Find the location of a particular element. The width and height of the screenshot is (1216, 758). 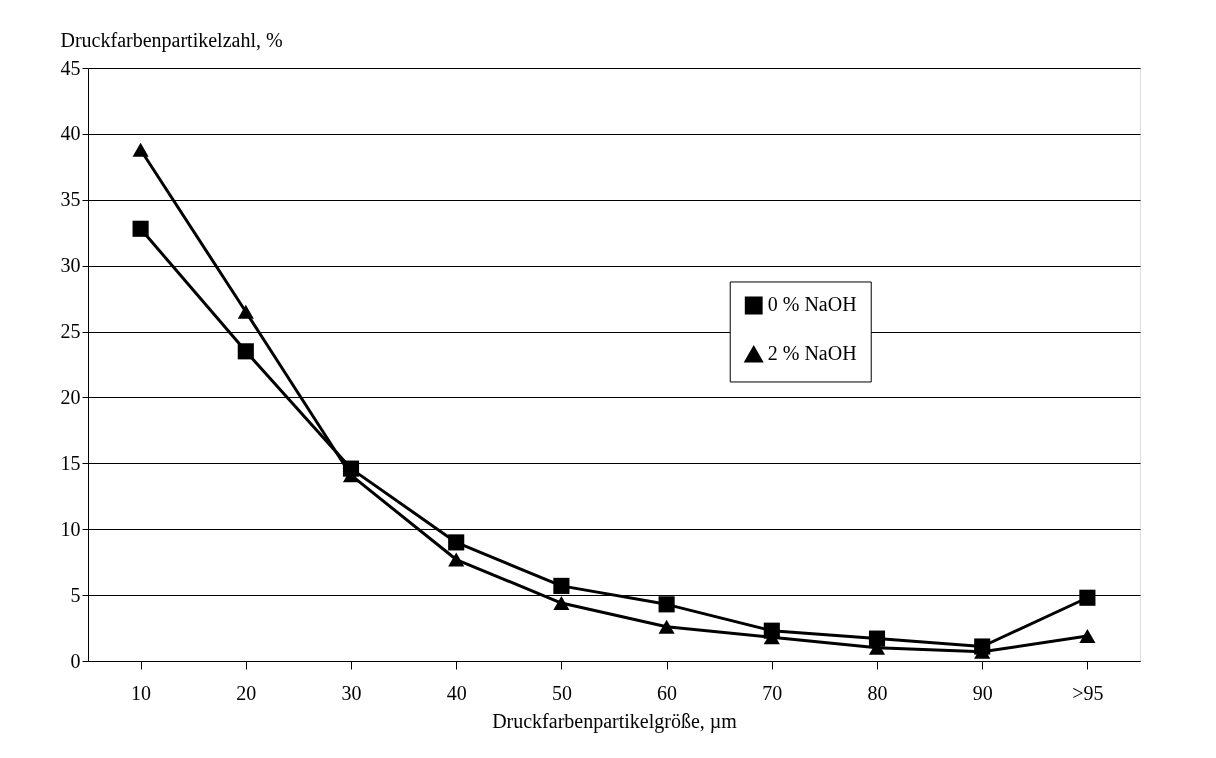

x-tick-label: 20 is located at coordinates (246, 692).